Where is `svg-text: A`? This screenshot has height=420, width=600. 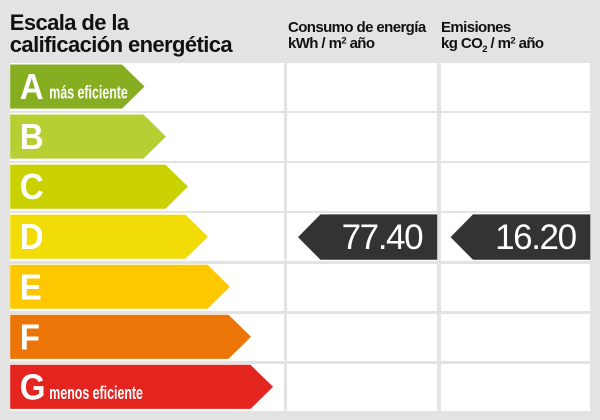
svg-text: A is located at coordinates (32, 88).